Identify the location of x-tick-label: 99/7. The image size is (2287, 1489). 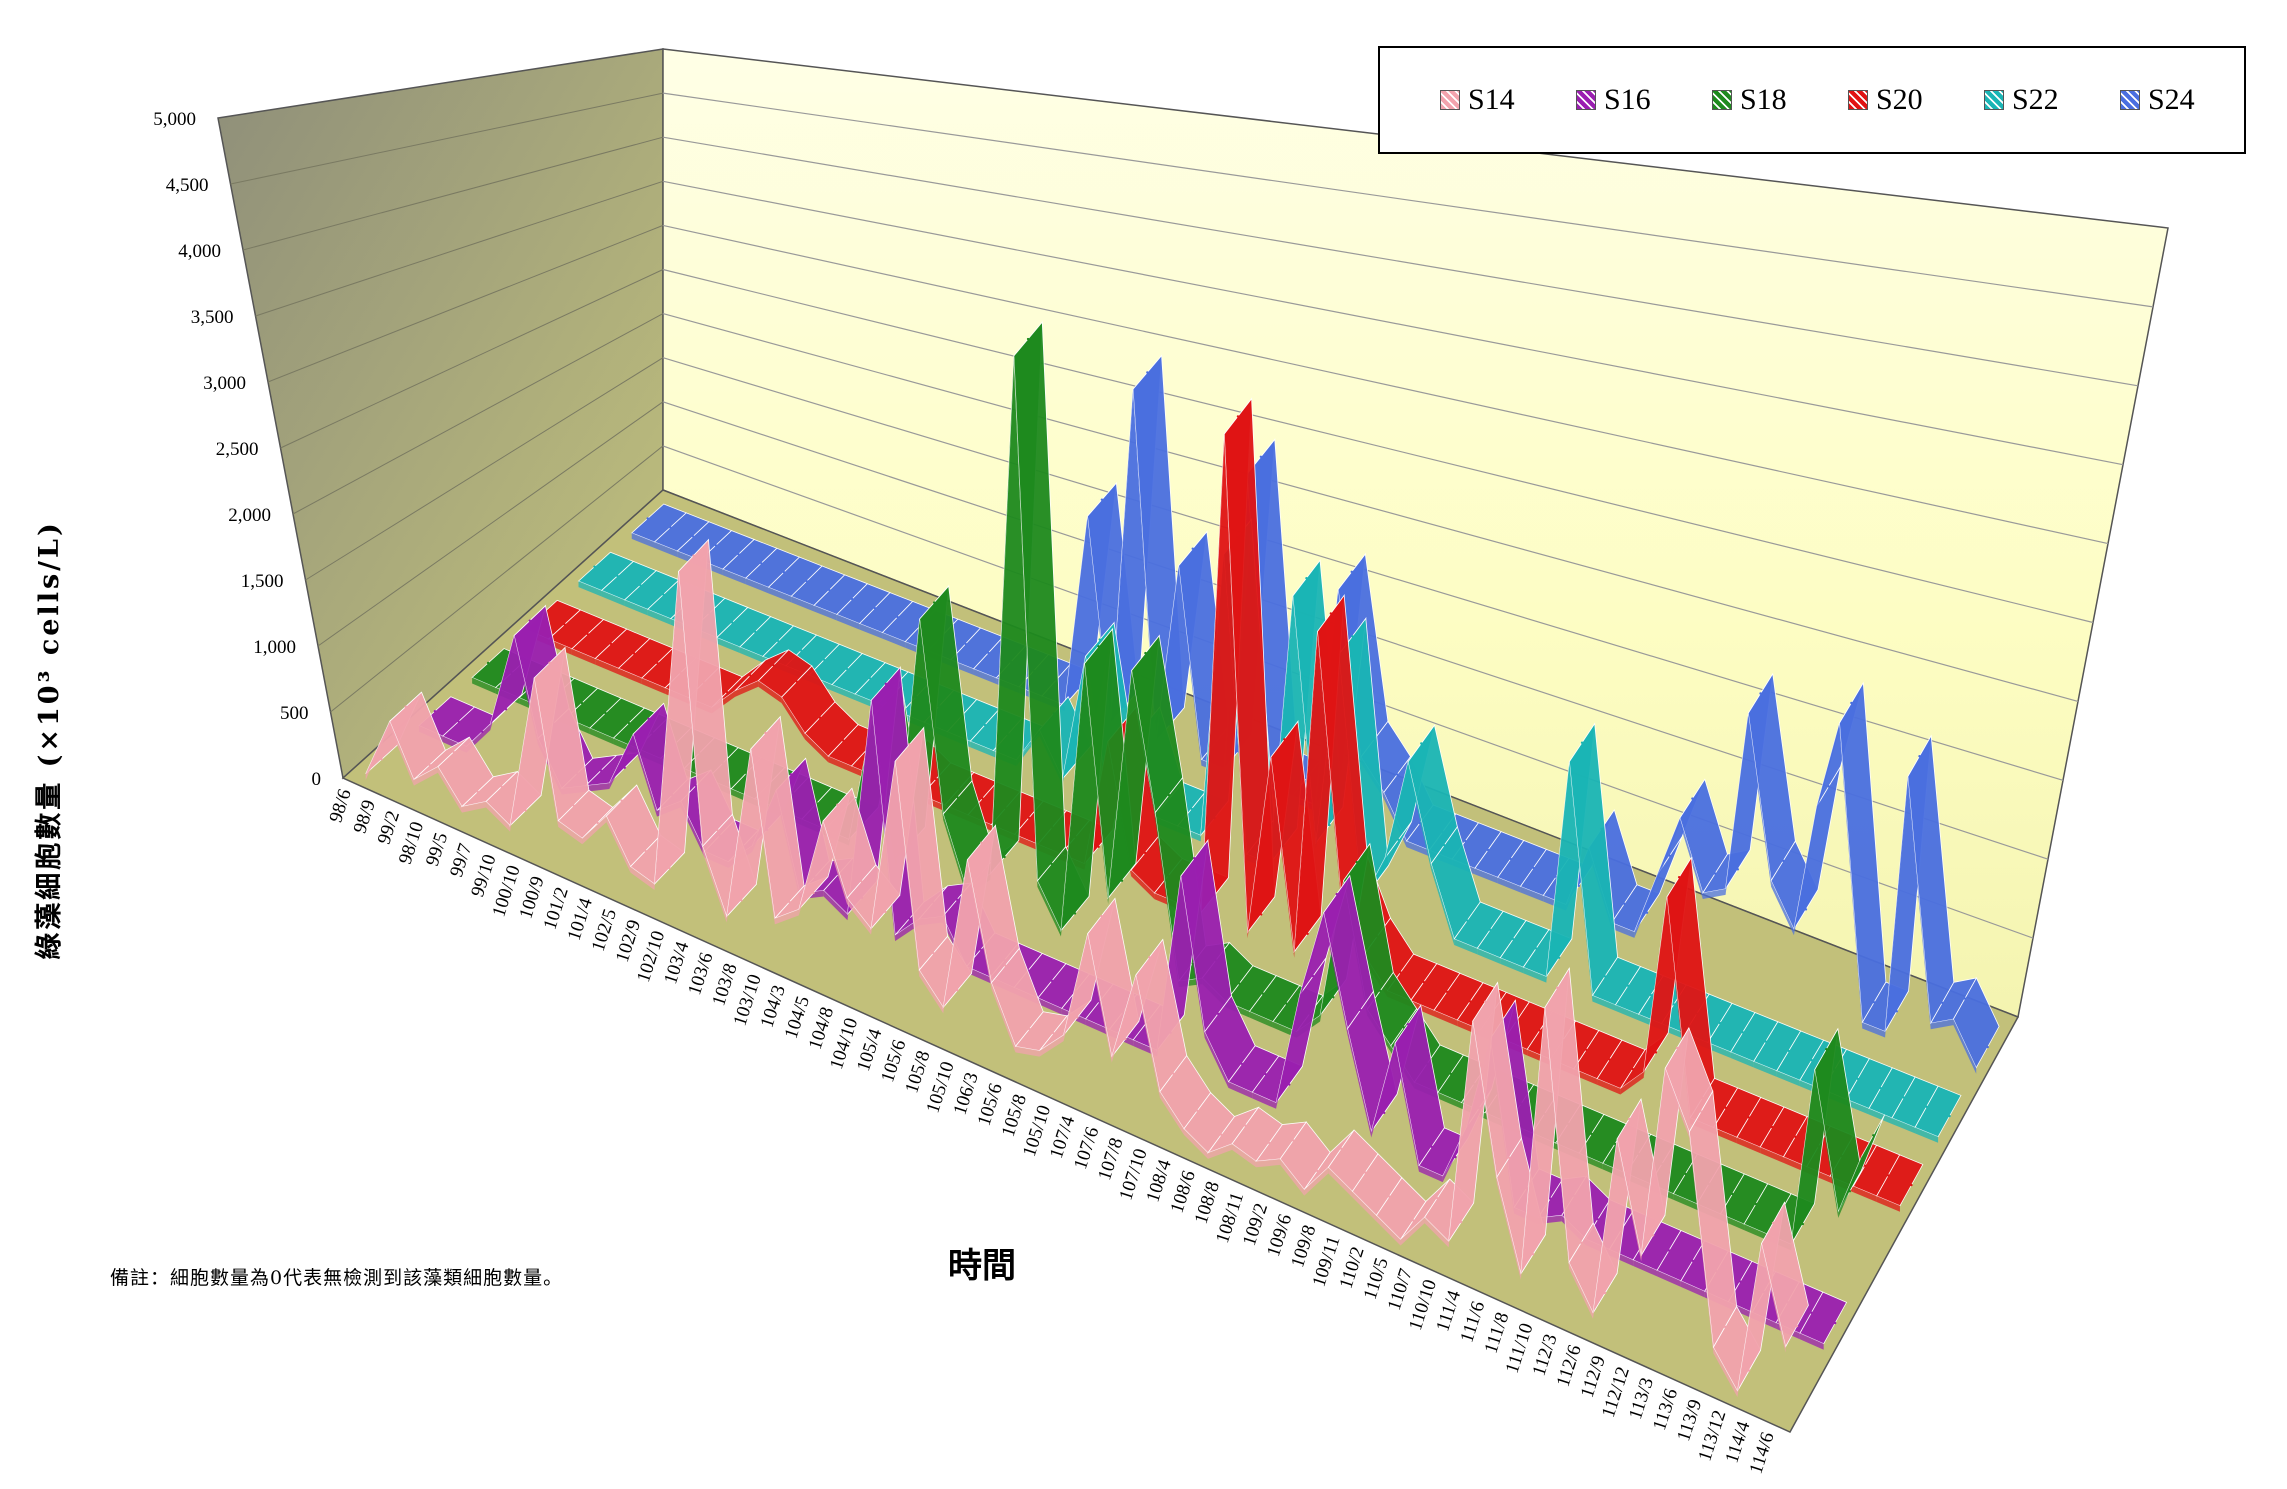
(461, 860).